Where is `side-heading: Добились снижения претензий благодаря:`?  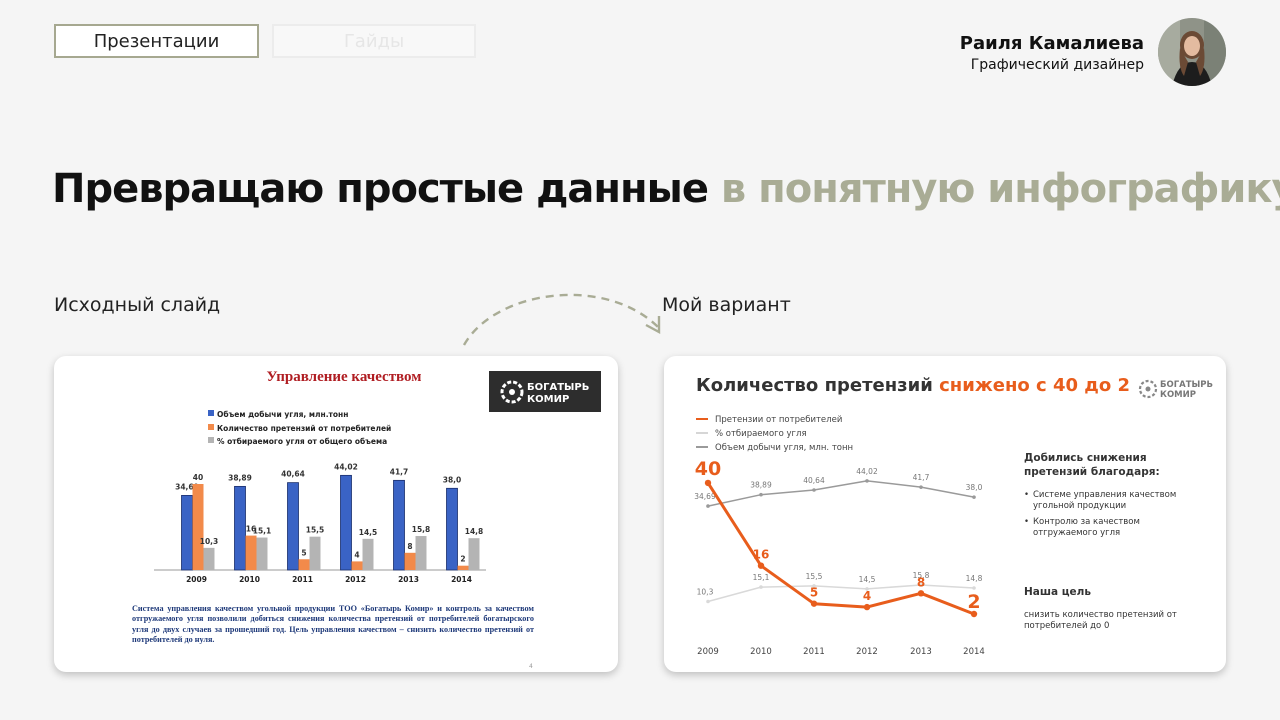
side-heading: Добились снижения претензий благодаря: is located at coordinates (1092, 465).